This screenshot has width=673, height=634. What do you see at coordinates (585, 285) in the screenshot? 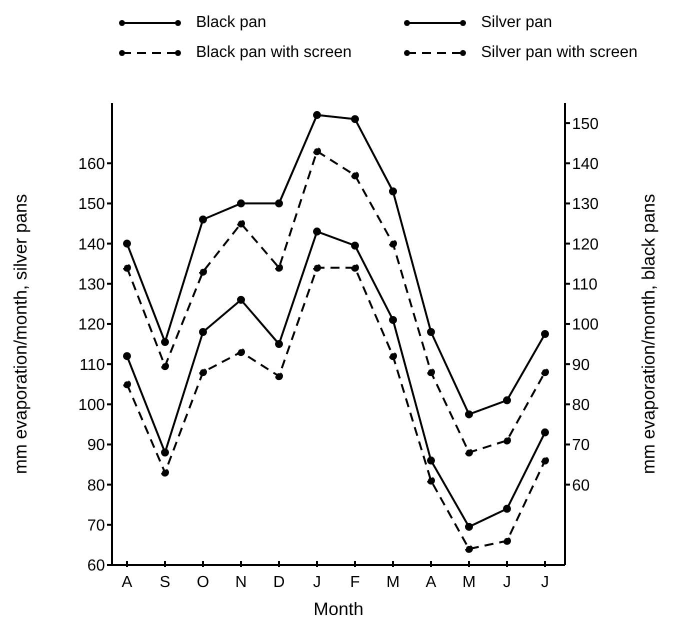
I see `y2-tick-label: 110` at bounding box center [585, 285].